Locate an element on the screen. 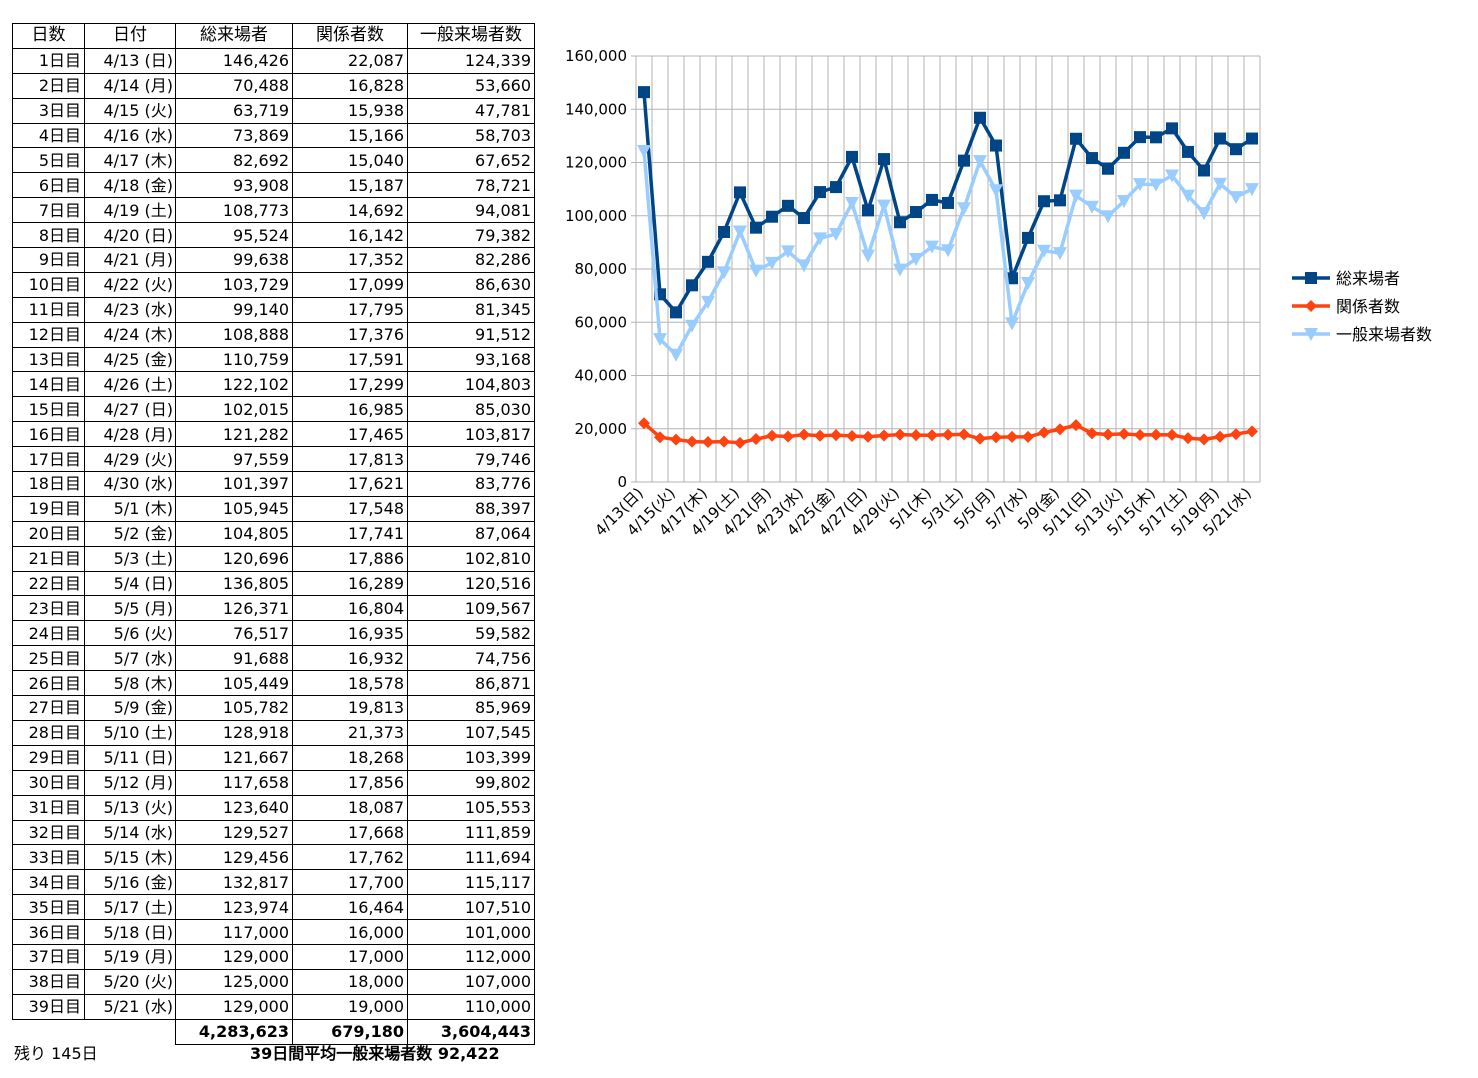 Image resolution: width=1478 pixels, height=1078 pixels. total-cell: 129,527 is located at coordinates (234, 832).